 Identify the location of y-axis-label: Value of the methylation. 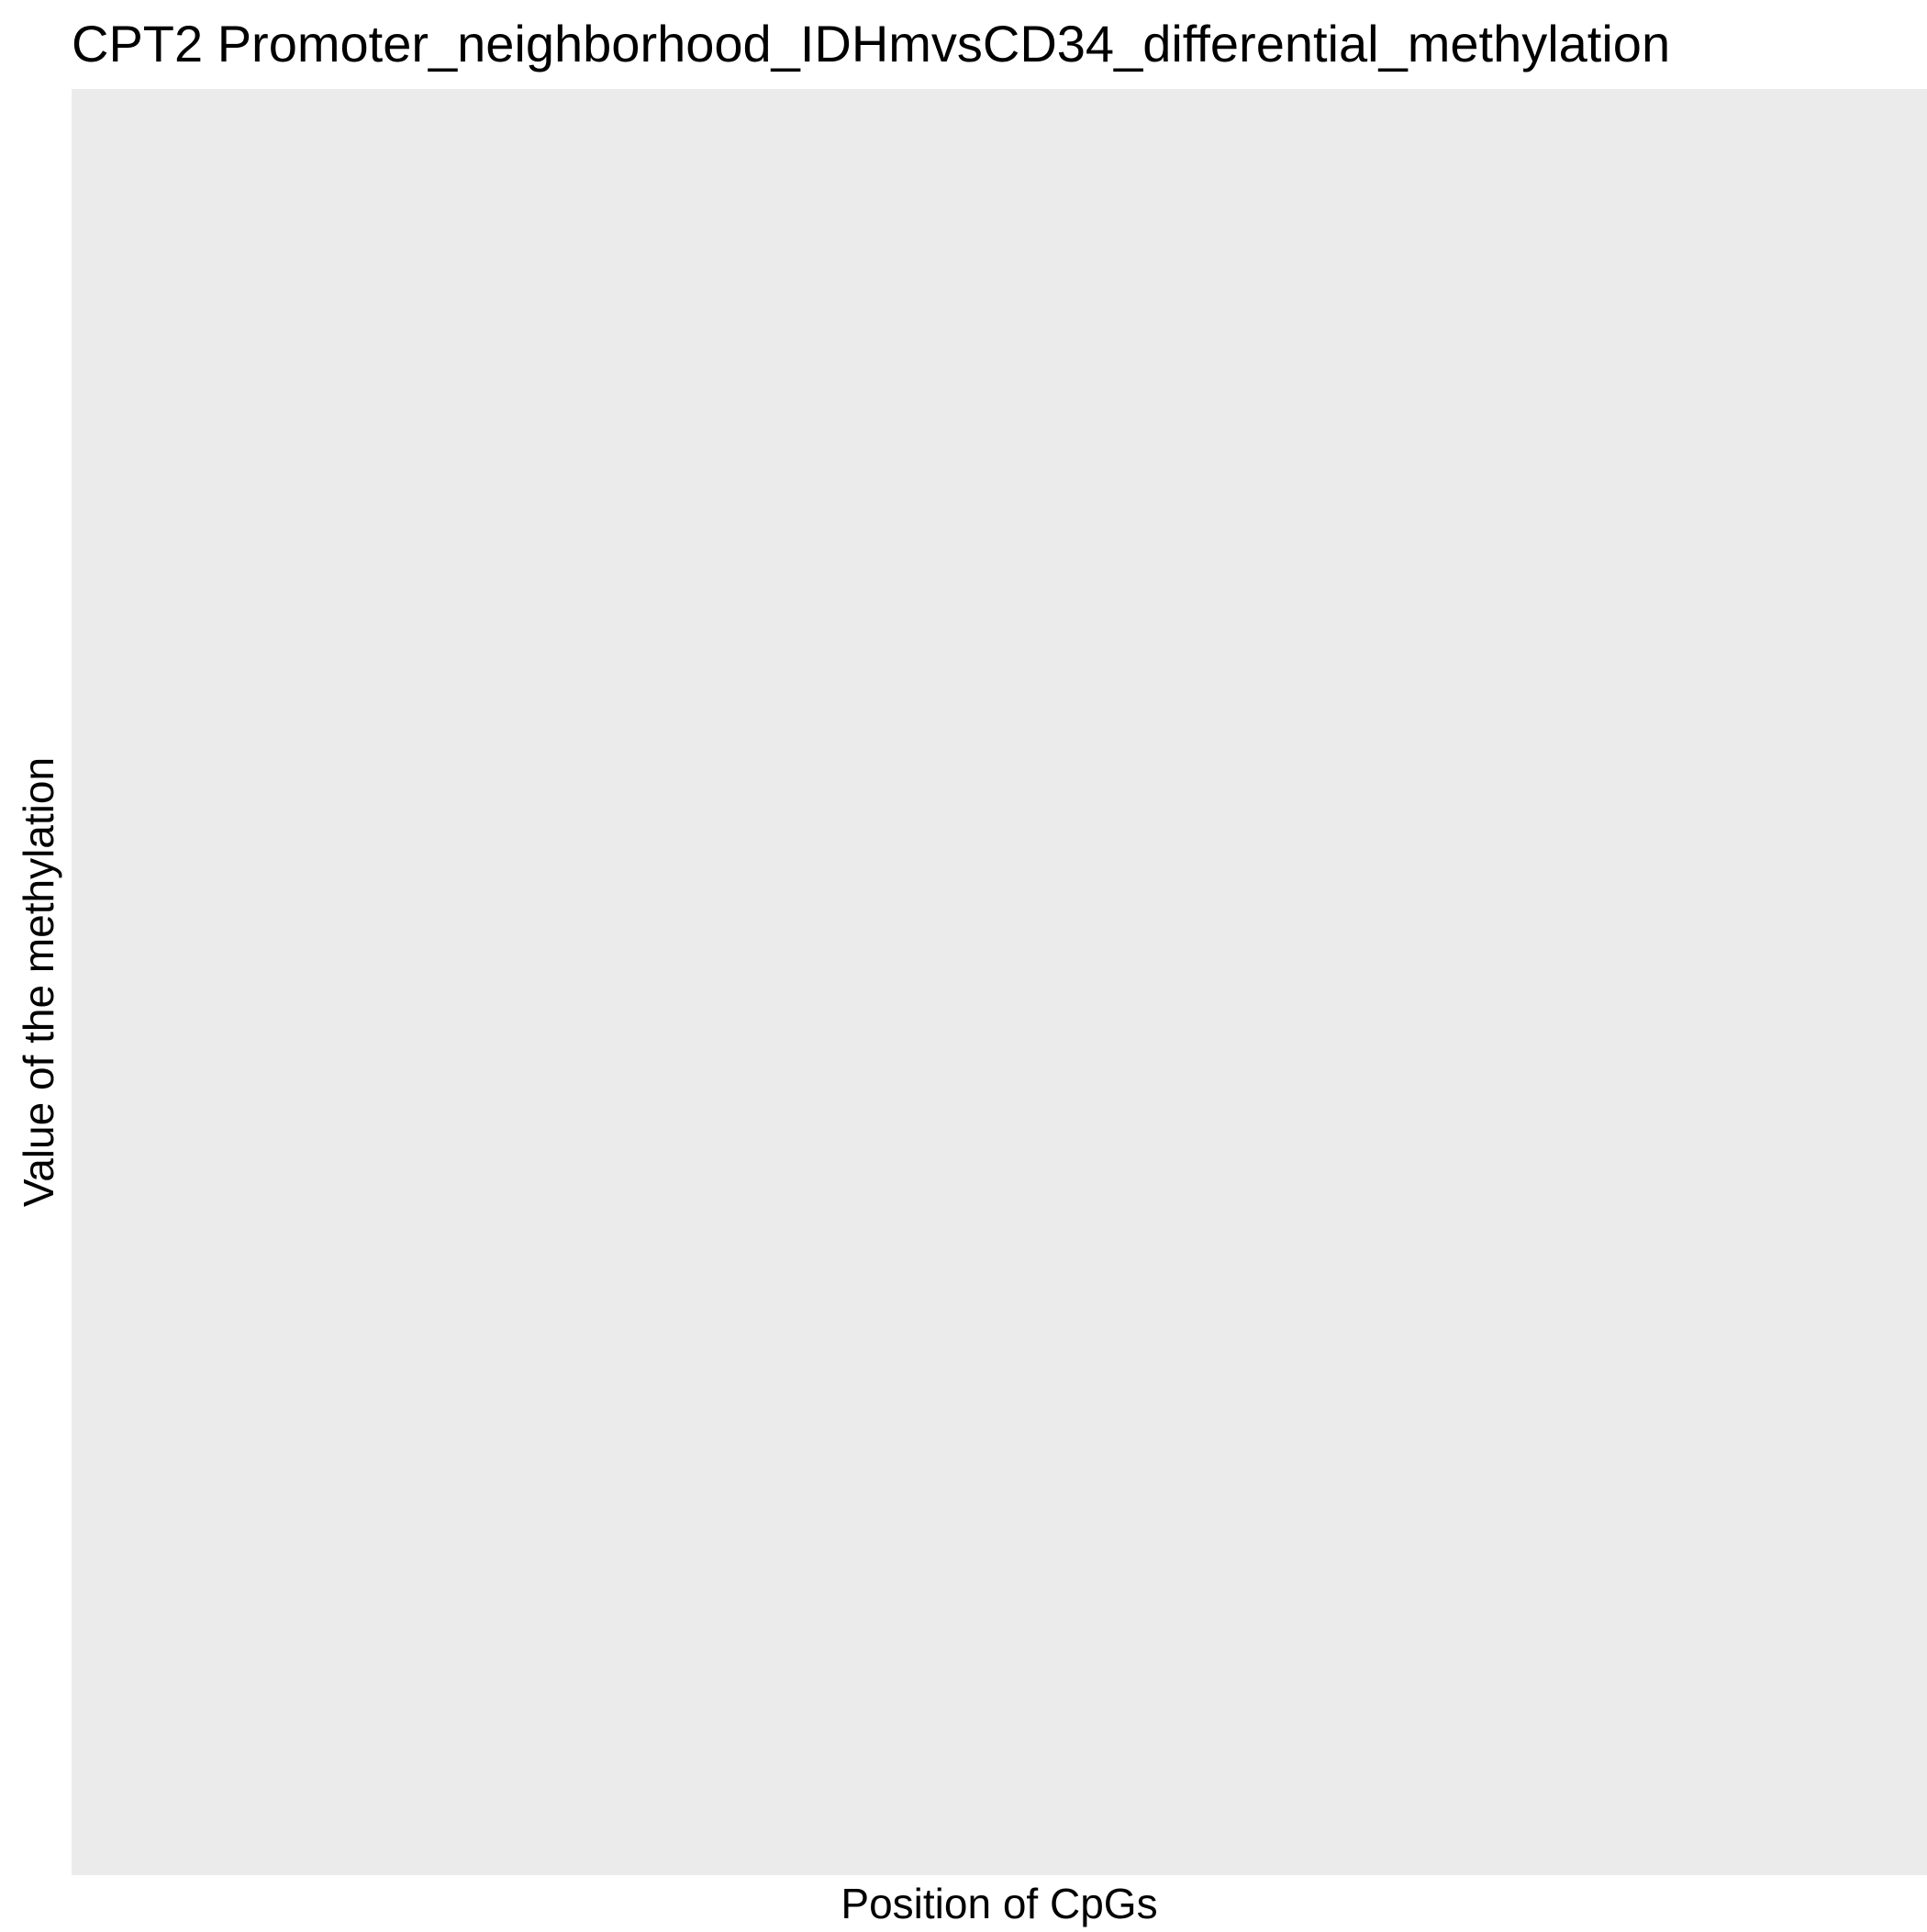
(38, 982).